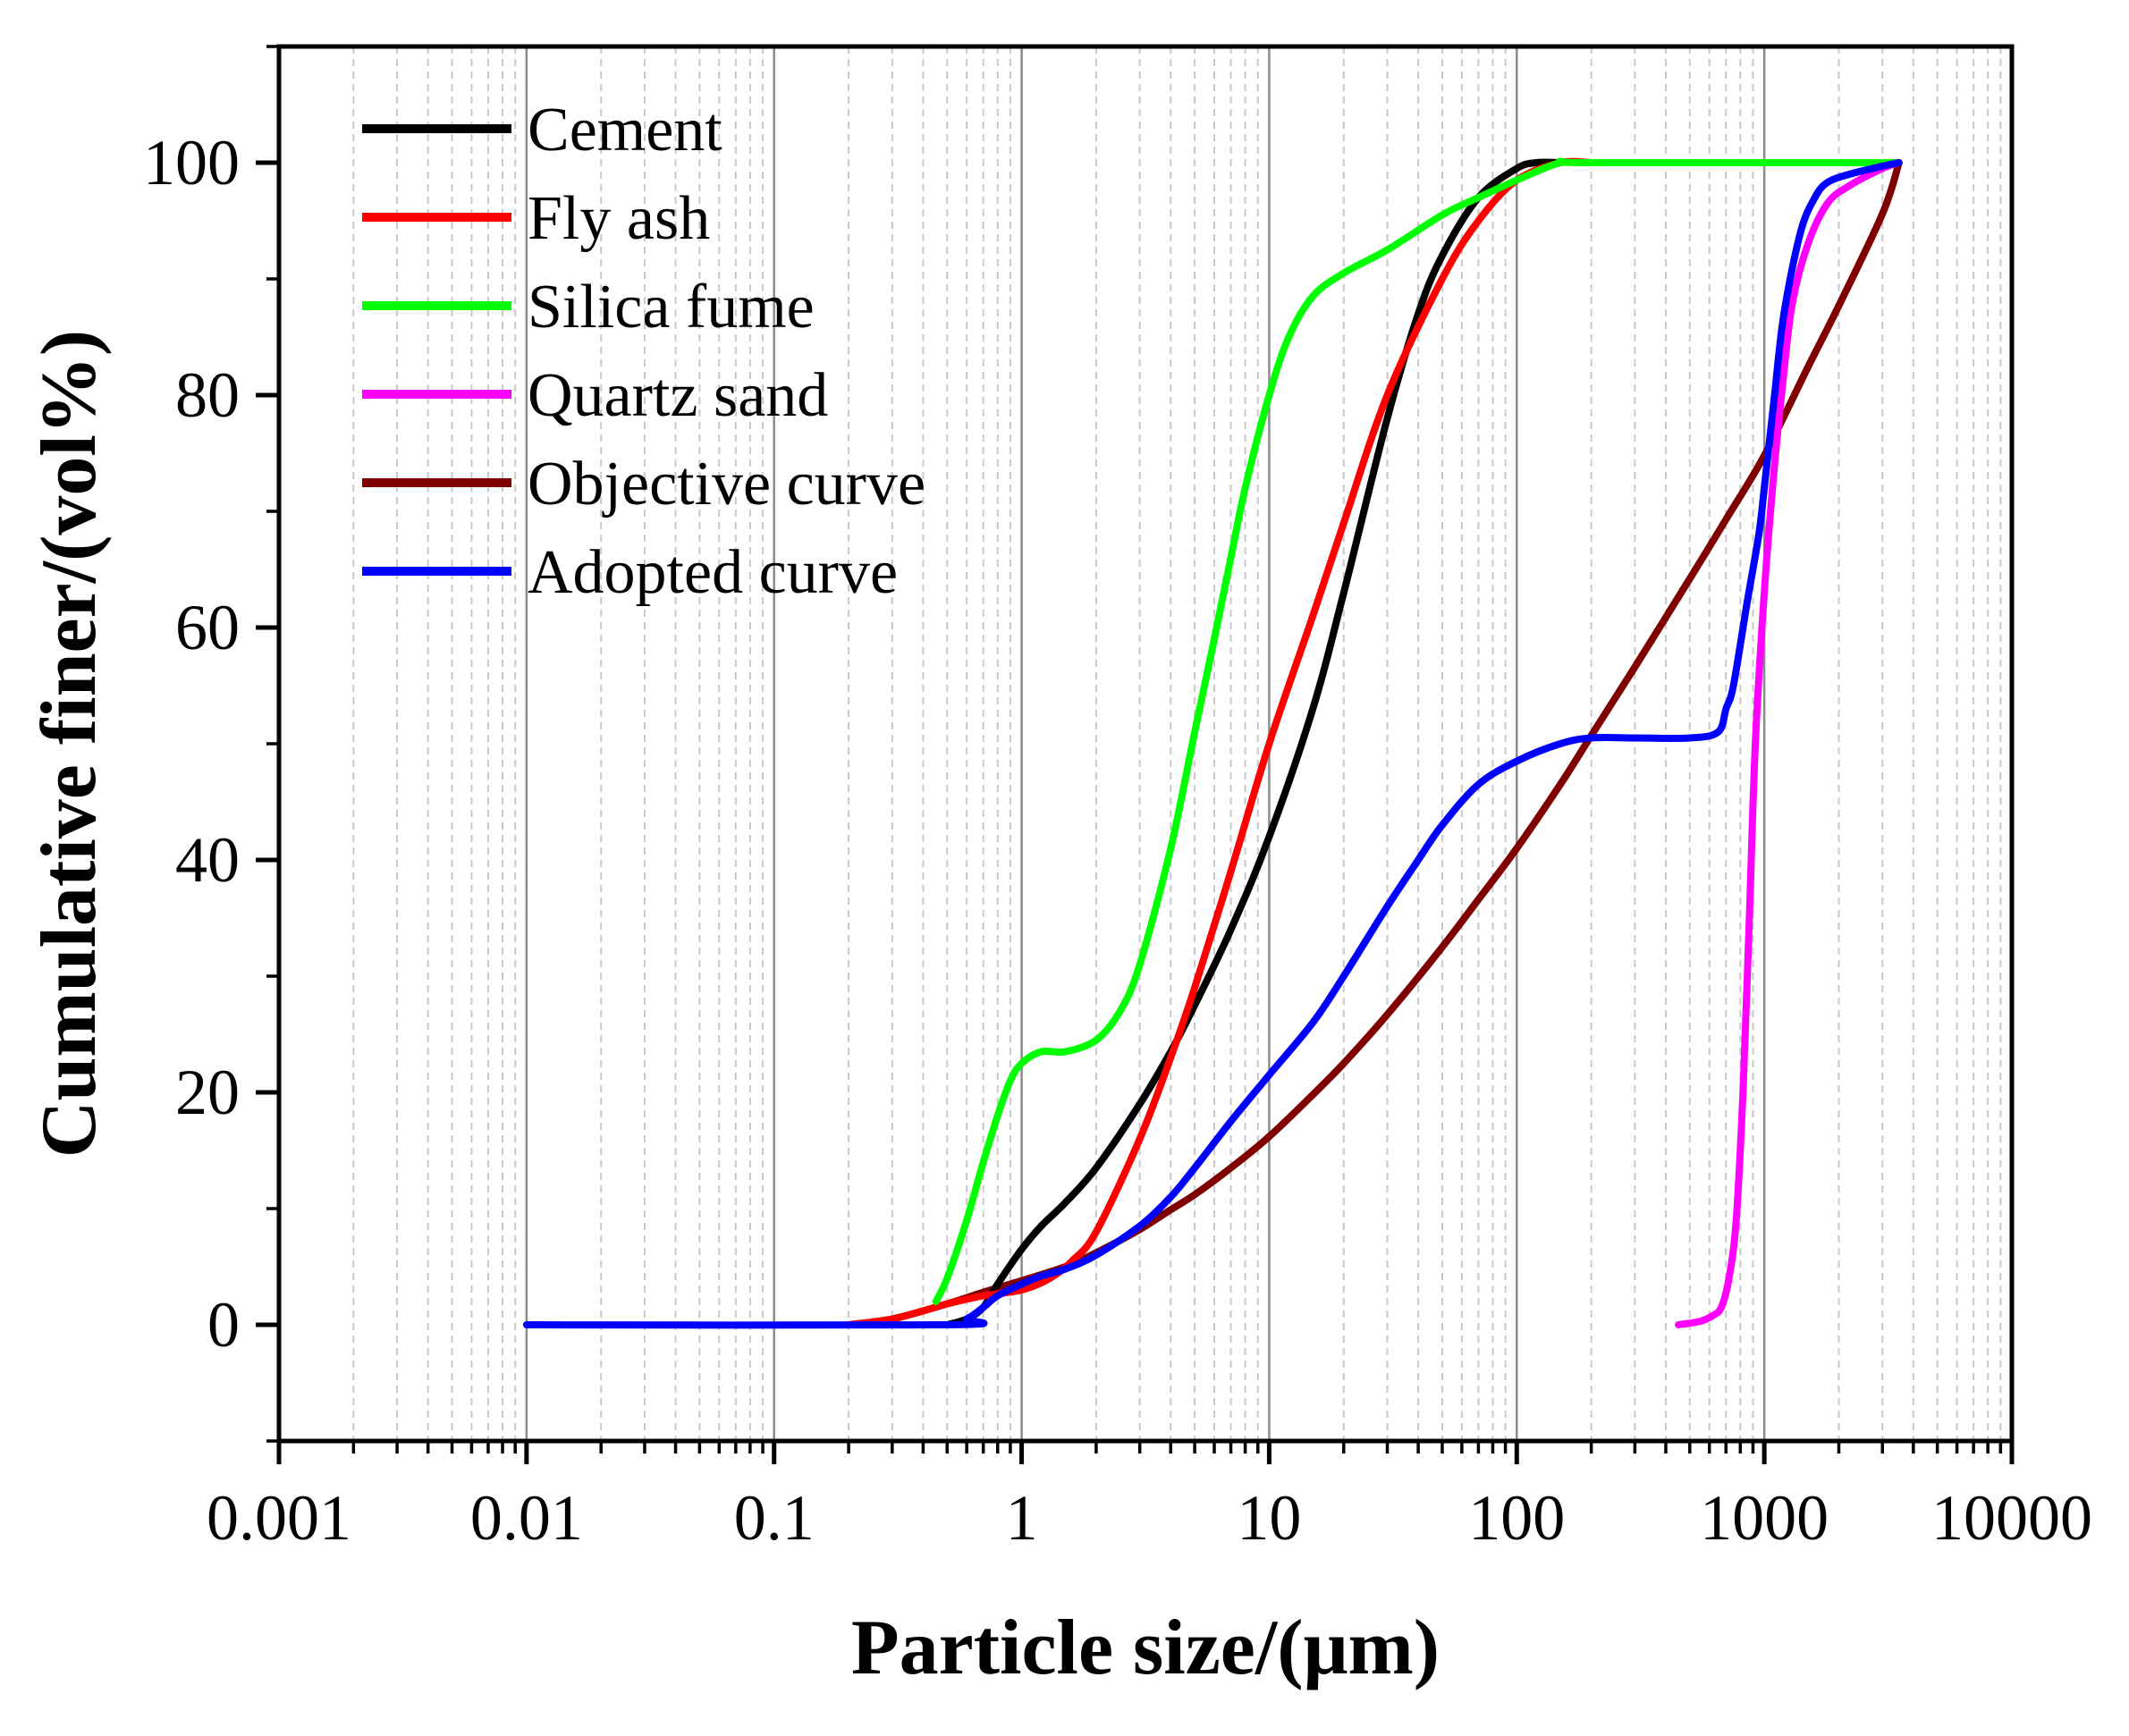 The width and height of the screenshot is (2129, 1736). I want to click on y-tick-label: 20, so click(208, 1092).